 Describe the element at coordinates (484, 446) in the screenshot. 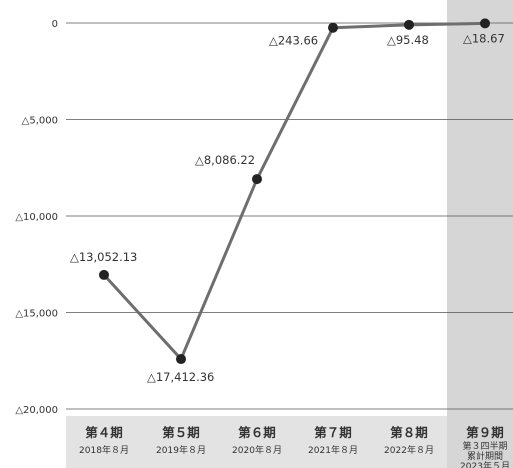

I see `category-date-label: 第３四半期` at that location.